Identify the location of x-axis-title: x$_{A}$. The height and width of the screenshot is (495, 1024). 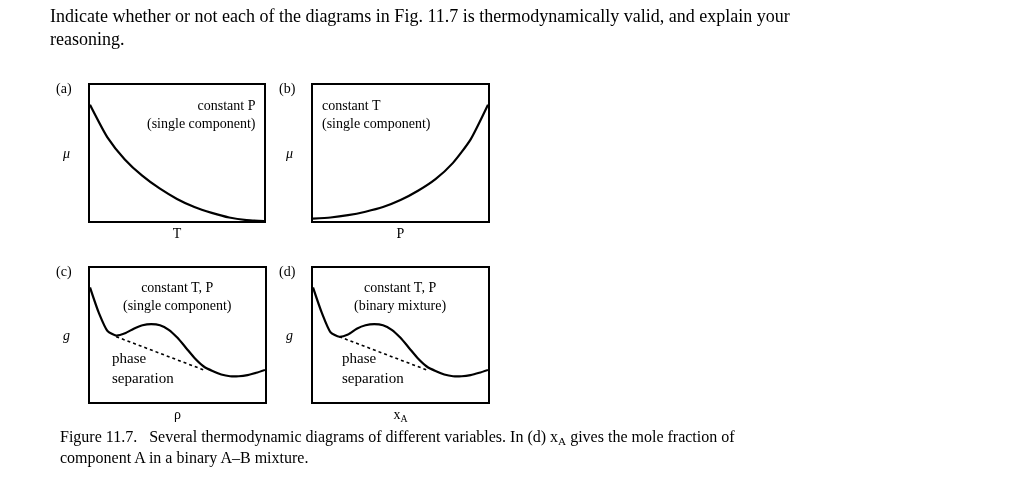
(400, 415).